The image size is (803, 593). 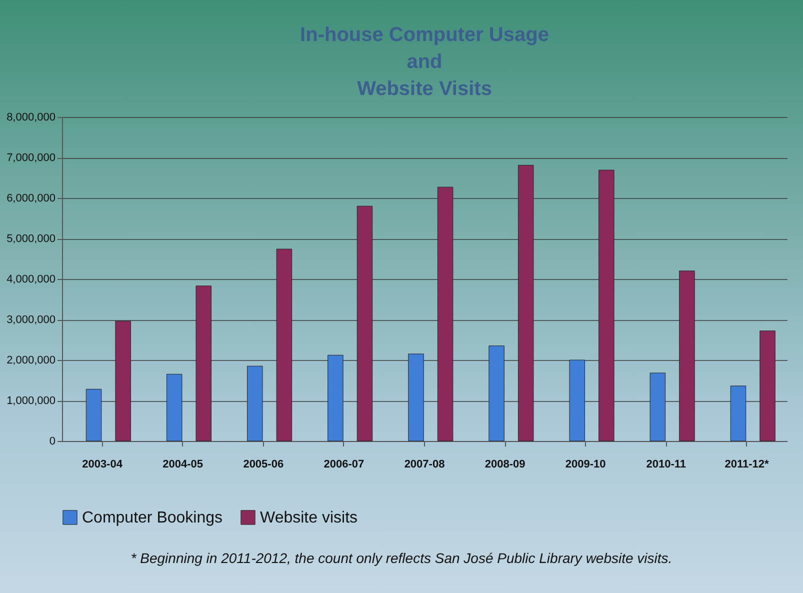 What do you see at coordinates (309, 517) in the screenshot?
I see `legend-label: Website visits` at bounding box center [309, 517].